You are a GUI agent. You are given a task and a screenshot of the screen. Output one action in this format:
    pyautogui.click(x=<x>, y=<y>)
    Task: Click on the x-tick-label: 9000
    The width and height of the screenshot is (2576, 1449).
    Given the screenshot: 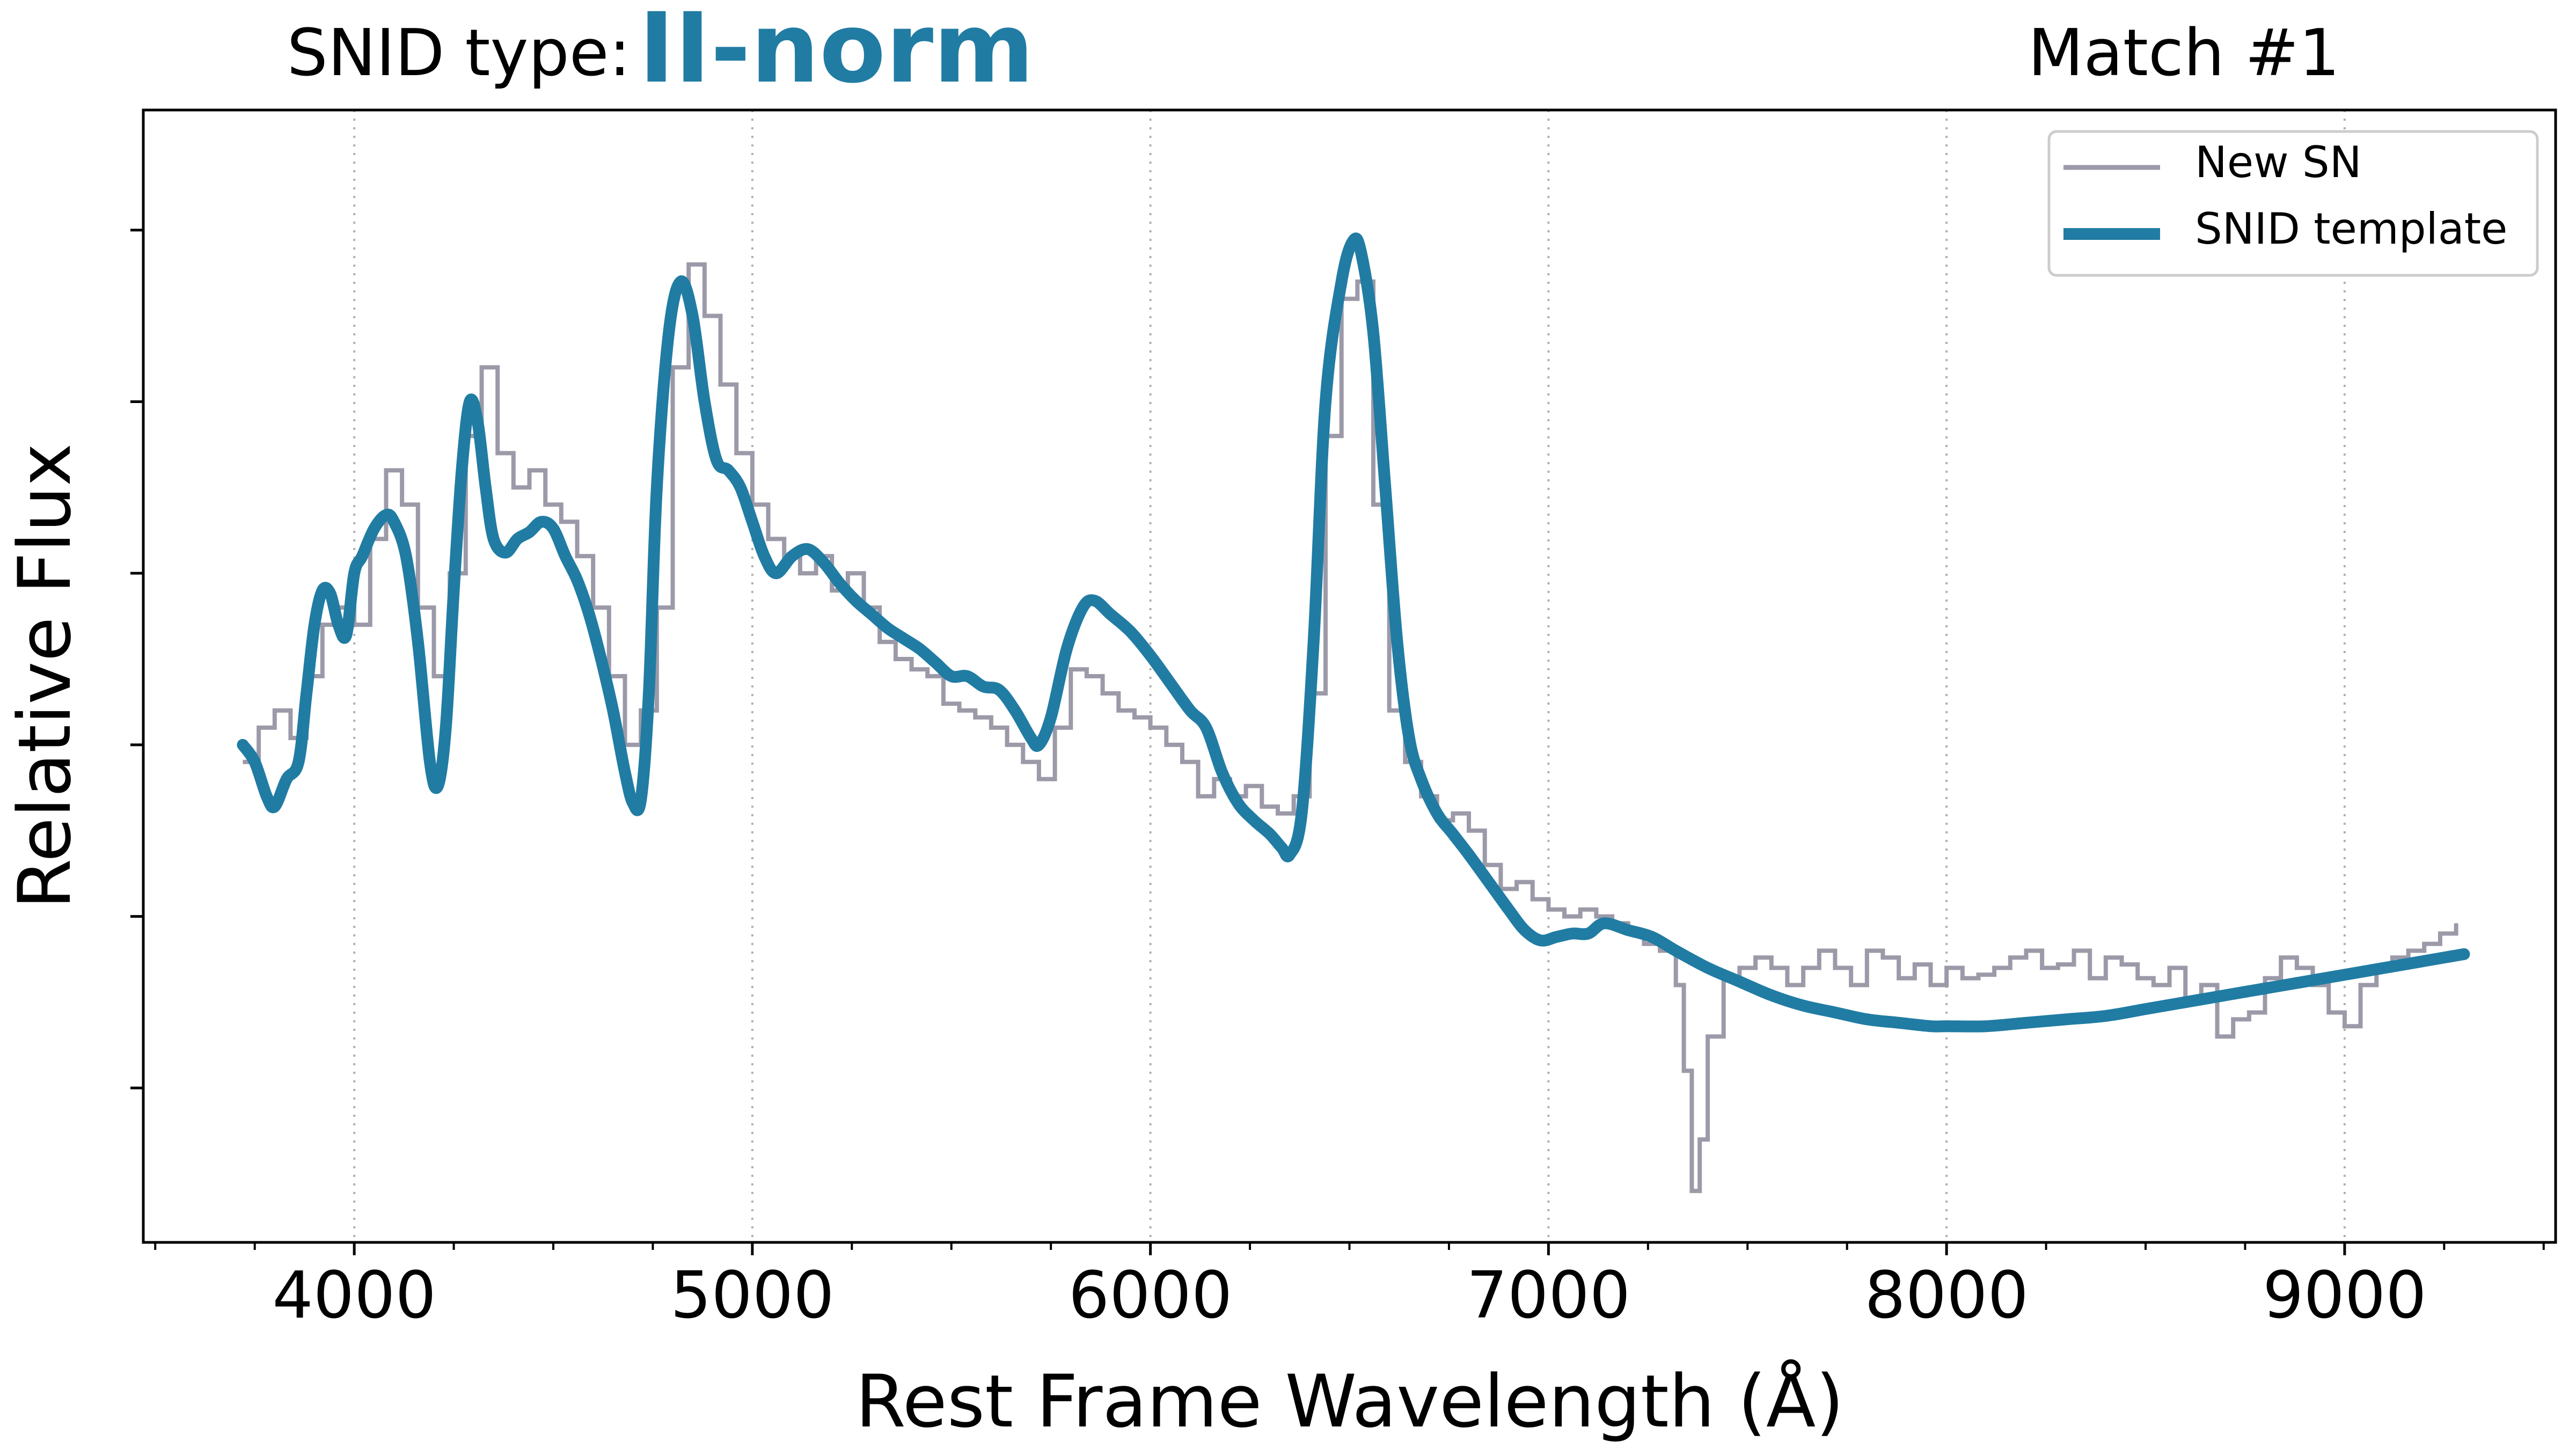 What is the action you would take?
    pyautogui.click(x=2344, y=1295)
    